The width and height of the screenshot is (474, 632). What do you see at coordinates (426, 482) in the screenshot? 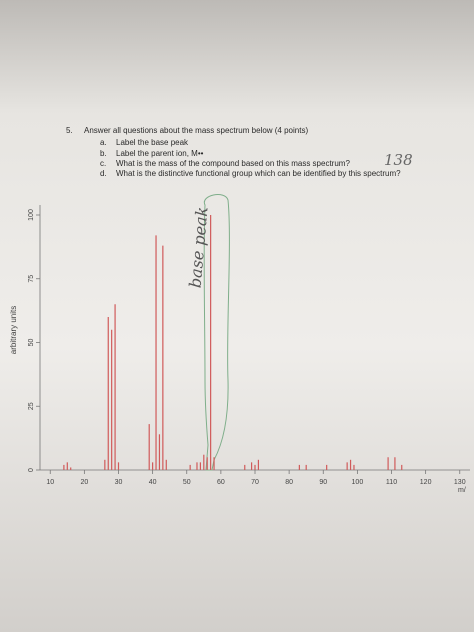
I see `x-tick-label: 120` at bounding box center [426, 482].